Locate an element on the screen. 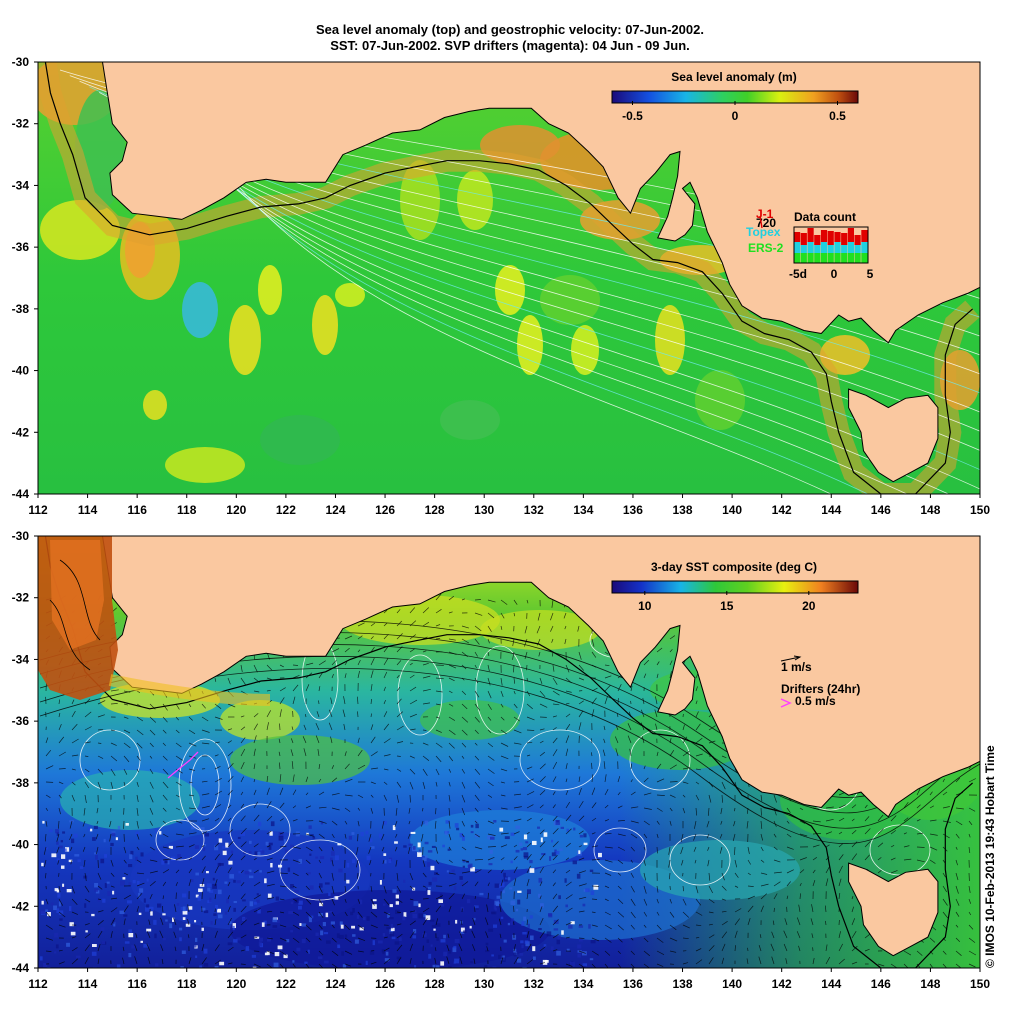 This screenshot has height=1020, width=1020. sst-noise-speckle is located at coordinates (322, 894).